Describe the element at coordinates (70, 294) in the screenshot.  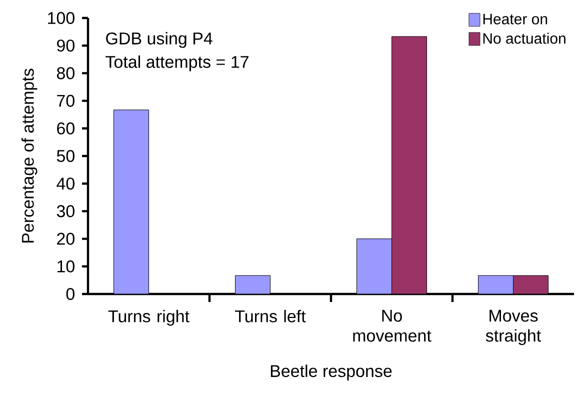
I see `y-tick-label: 0` at that location.